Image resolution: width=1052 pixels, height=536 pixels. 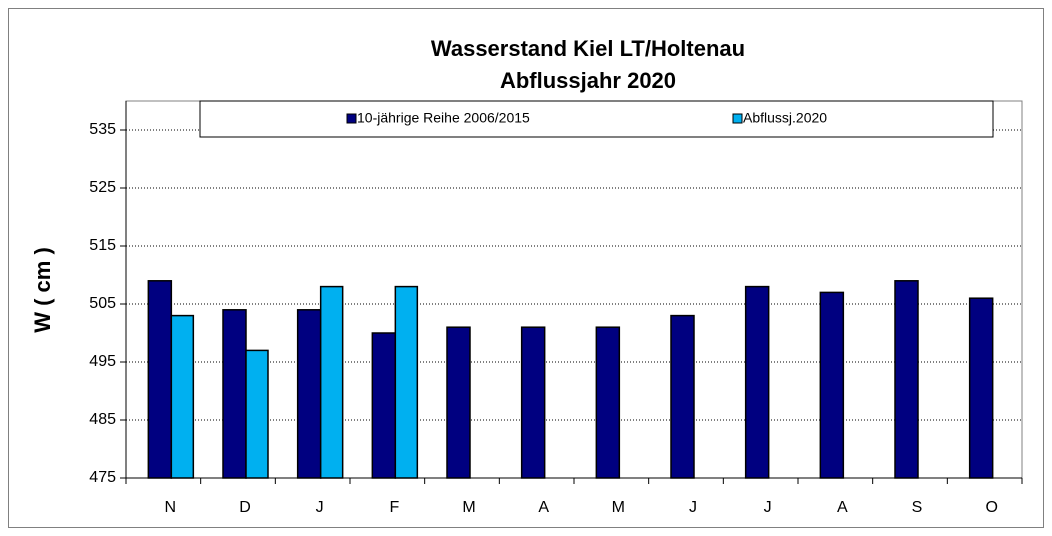 What do you see at coordinates (102, 419) in the screenshot?
I see `y-tick-label: 485` at bounding box center [102, 419].